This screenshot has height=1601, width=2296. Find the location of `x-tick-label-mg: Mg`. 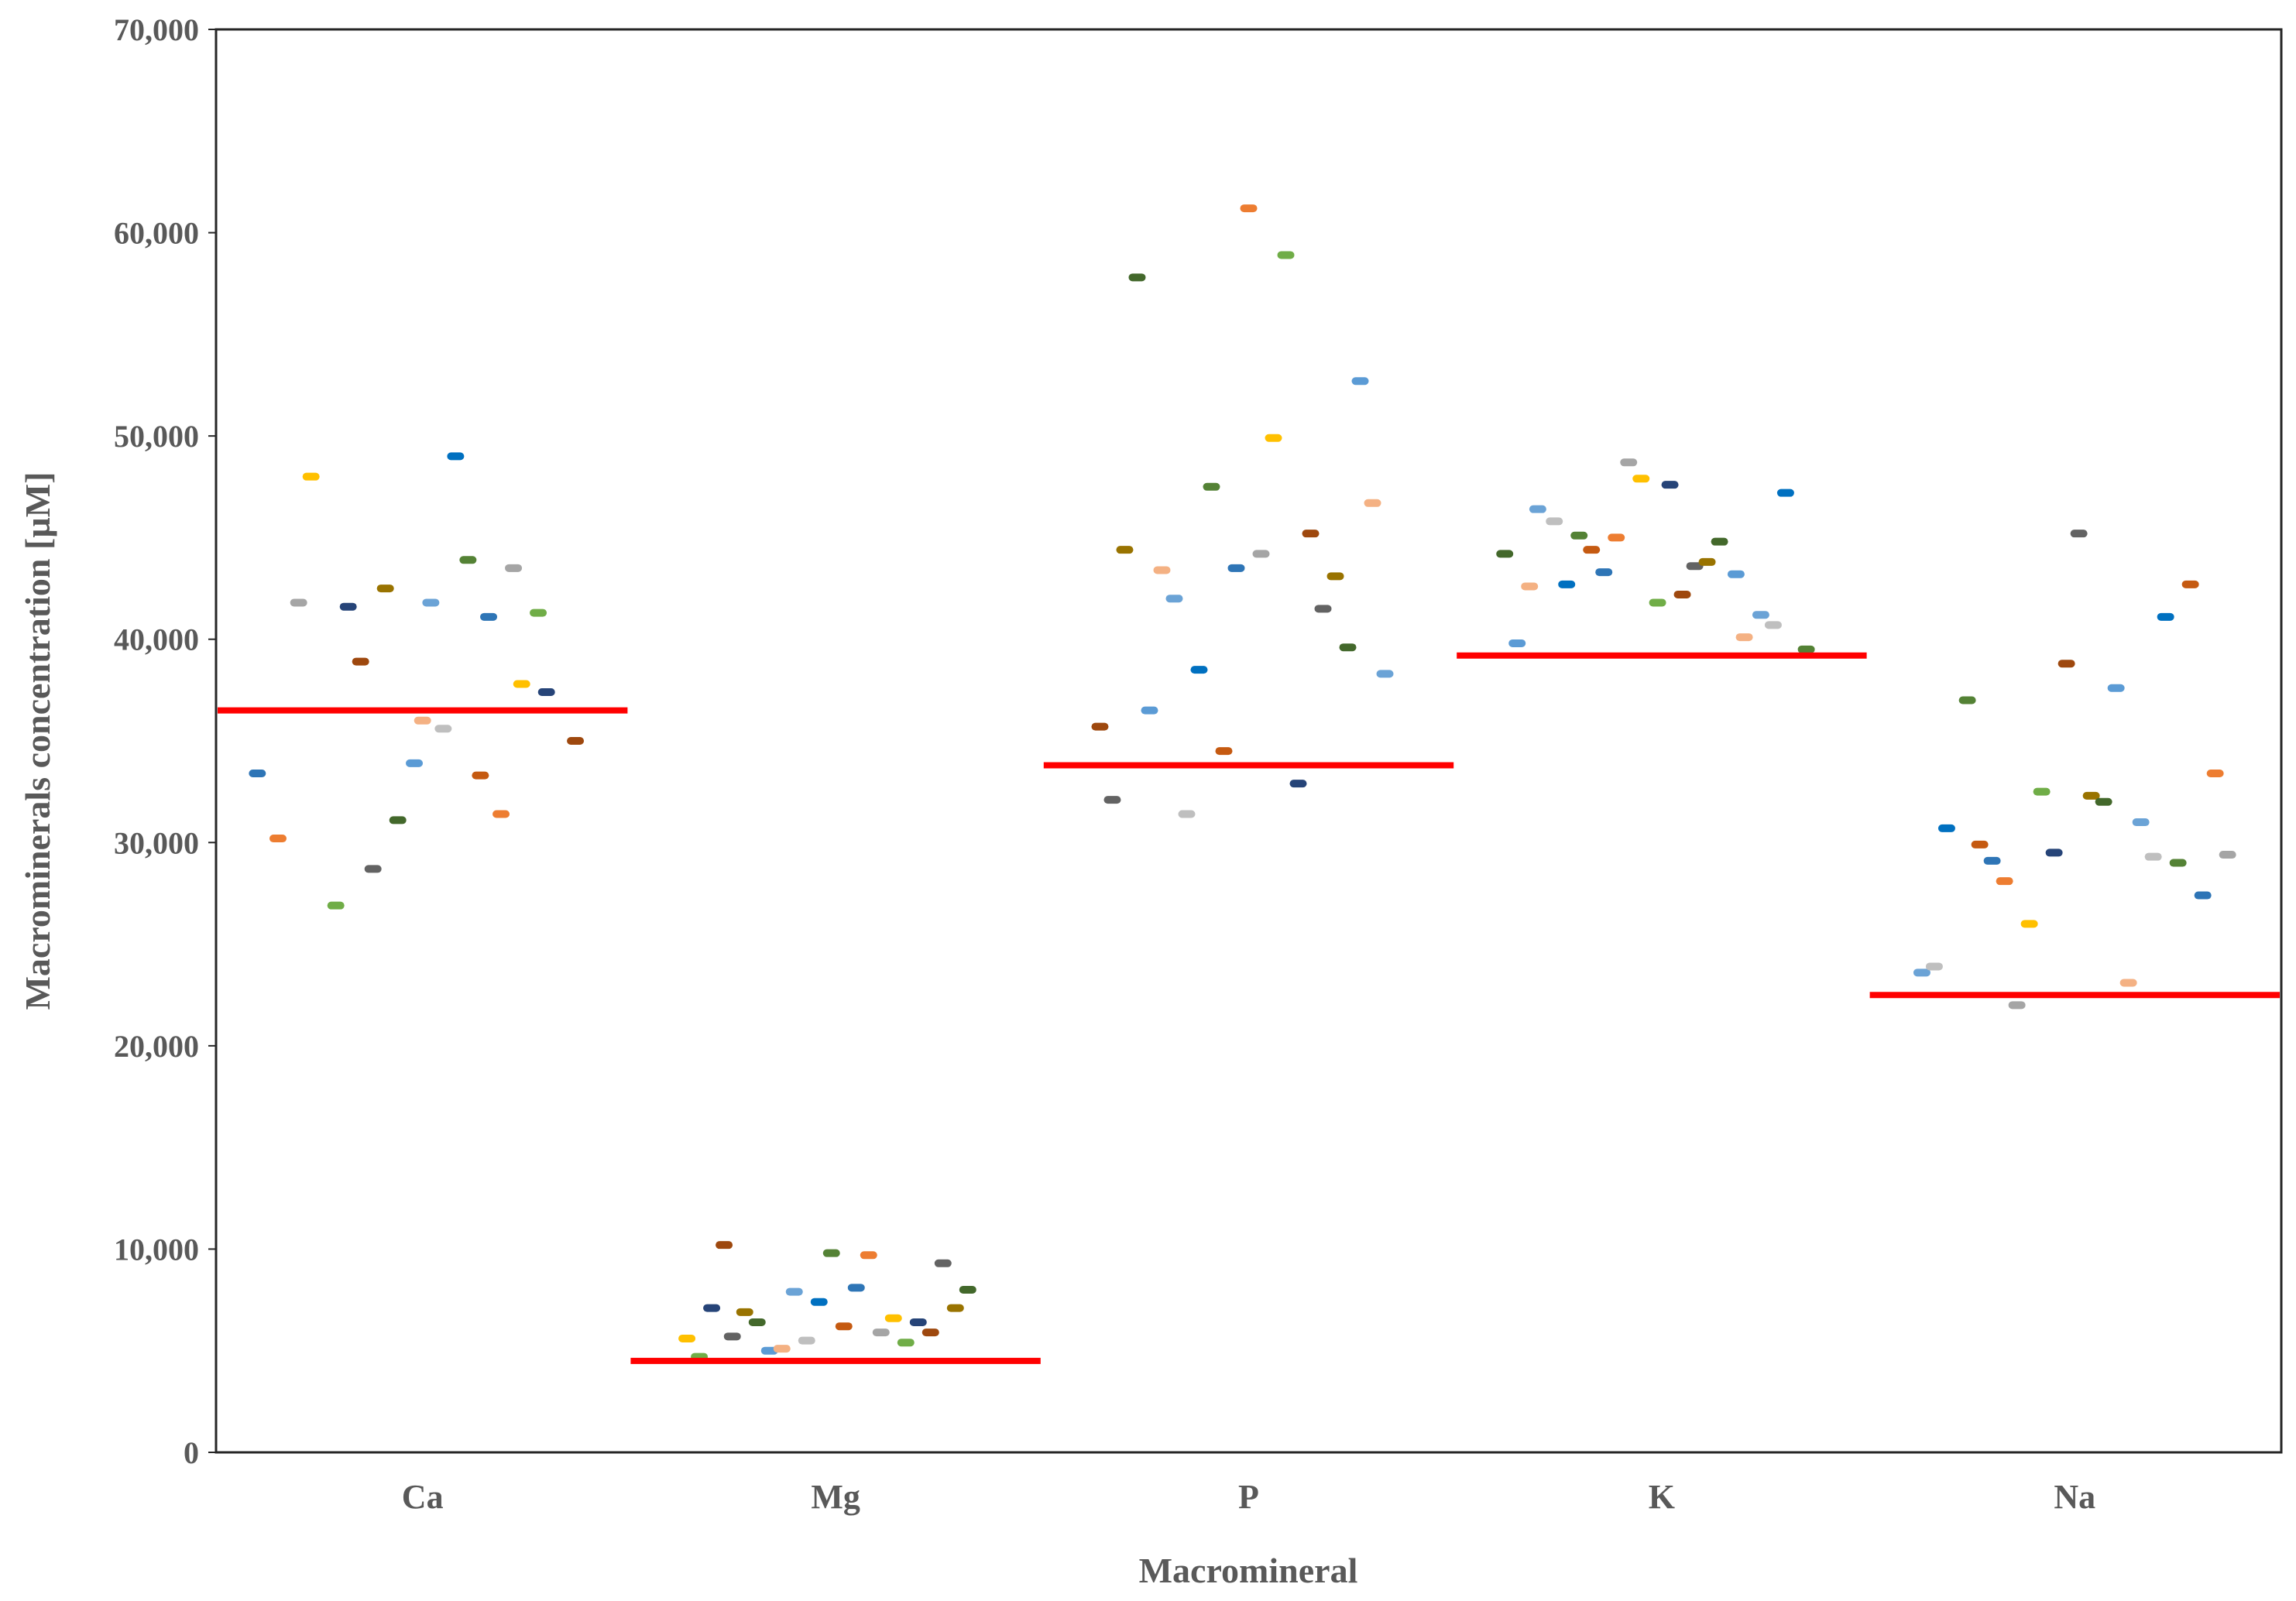

x-tick-label-mg: Mg is located at coordinates (835, 1497).